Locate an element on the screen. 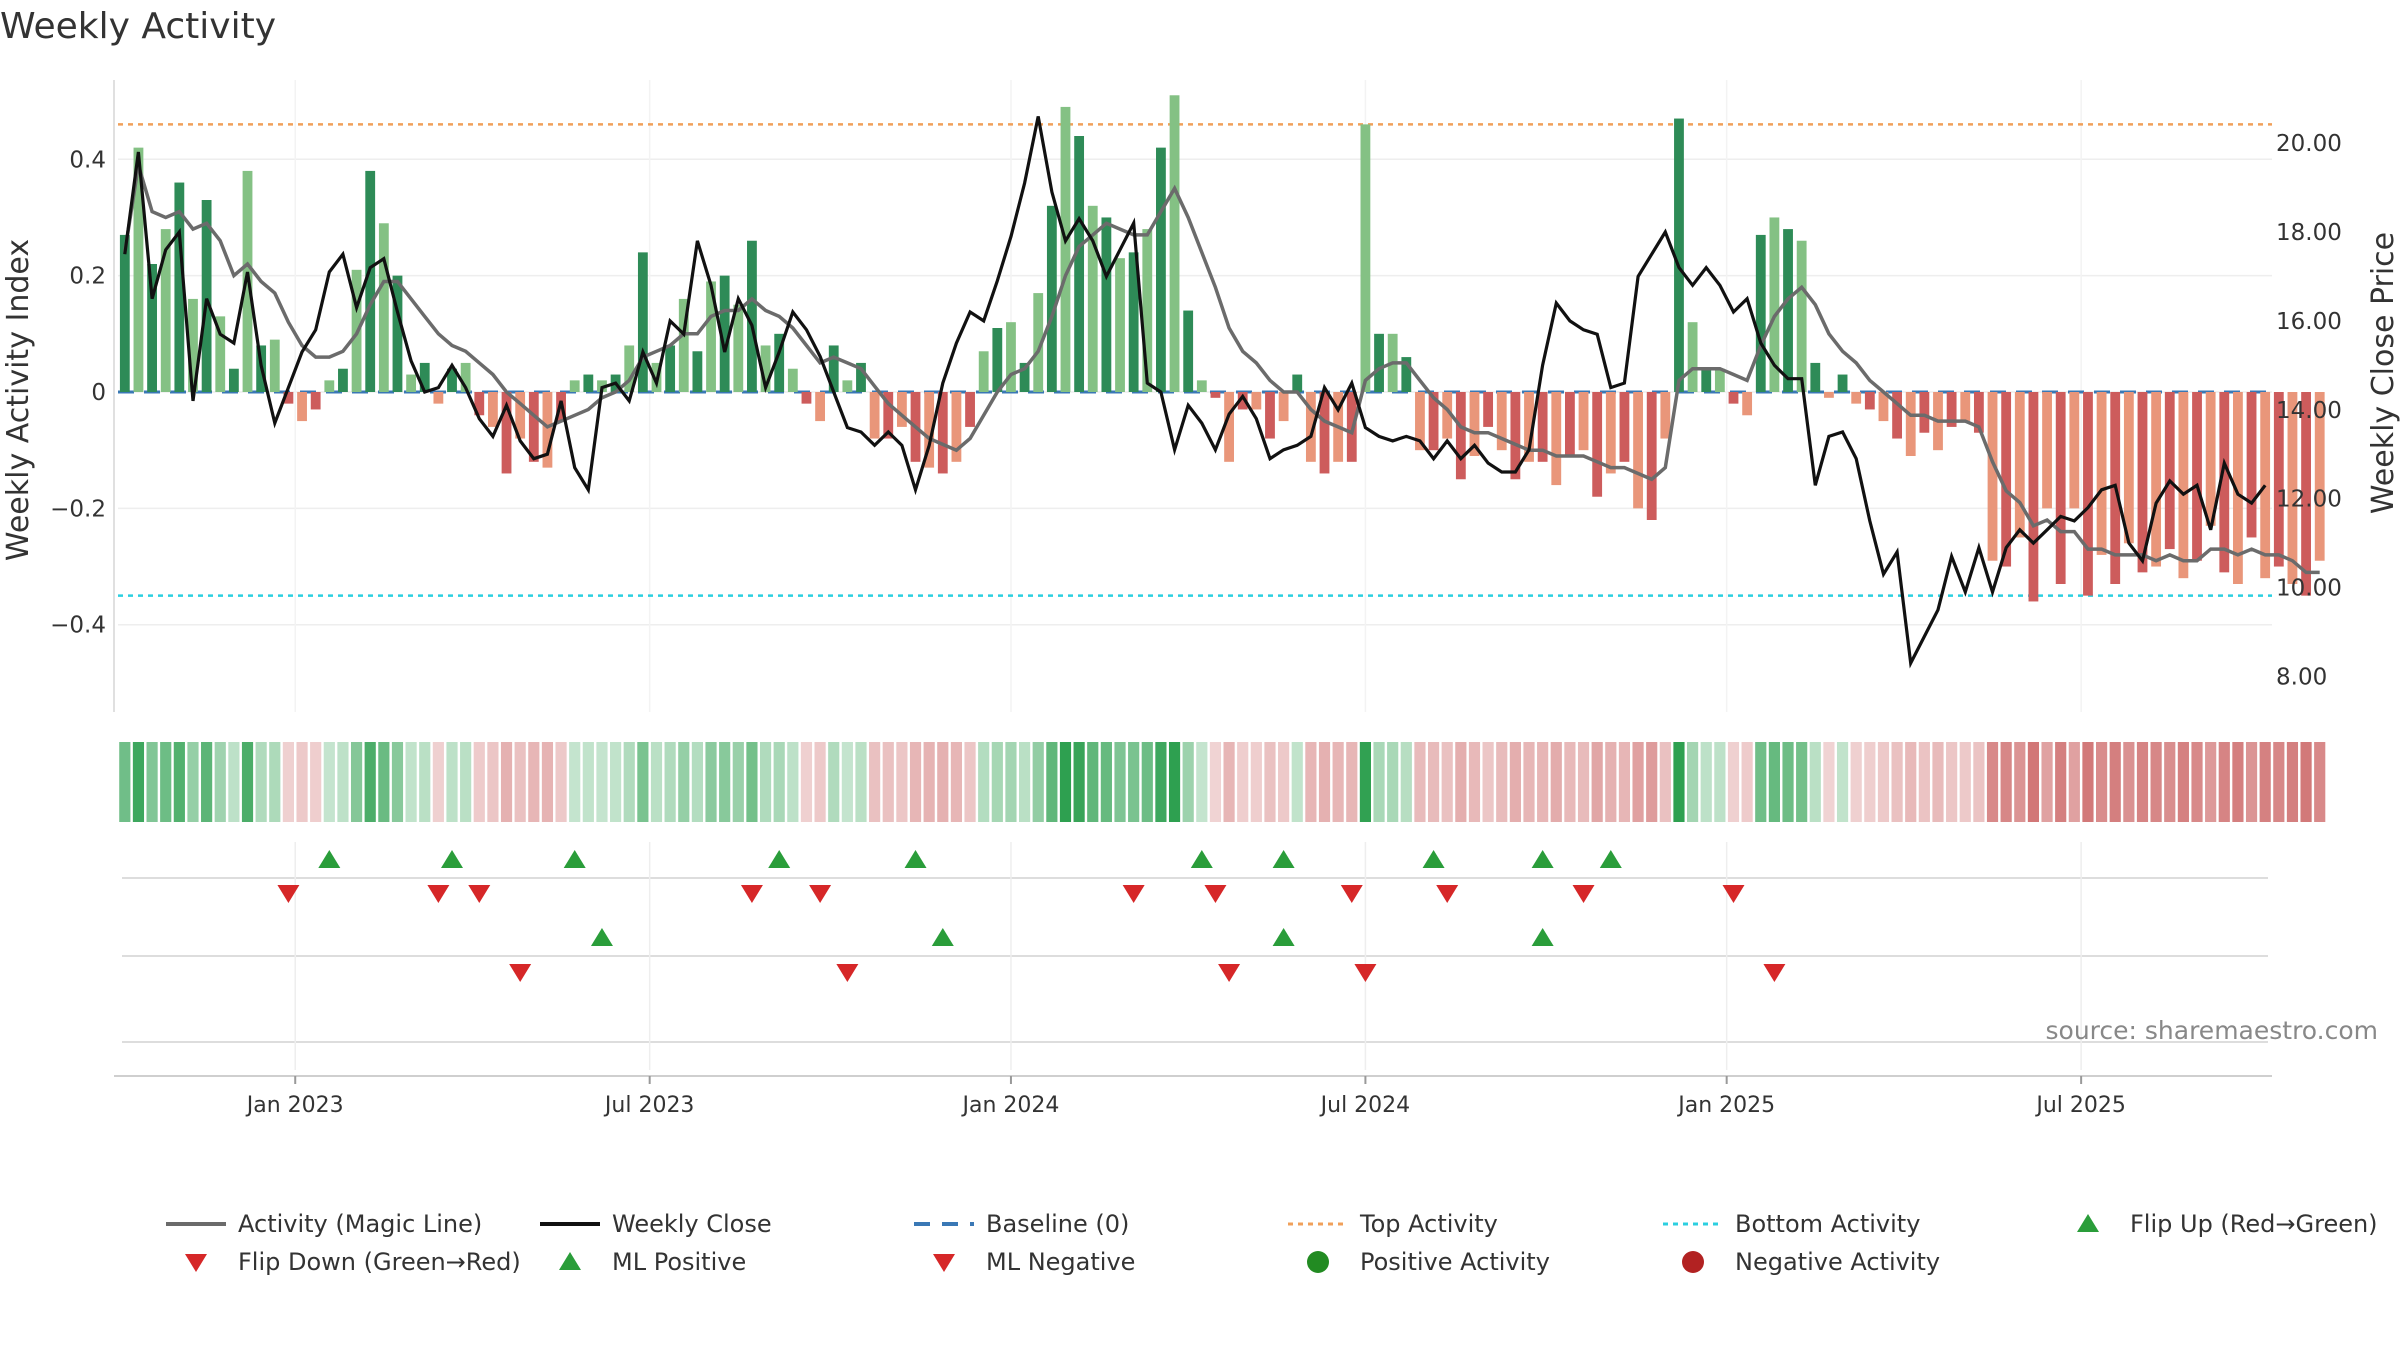  legend-label: Flip Up (Red→Green) is located at coordinates (2254, 1224).